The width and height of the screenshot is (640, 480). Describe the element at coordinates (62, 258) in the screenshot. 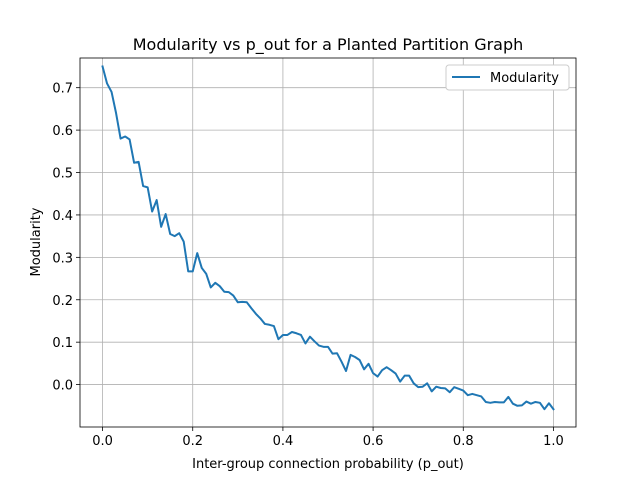

I see `y-tick-label: 0.3` at that location.